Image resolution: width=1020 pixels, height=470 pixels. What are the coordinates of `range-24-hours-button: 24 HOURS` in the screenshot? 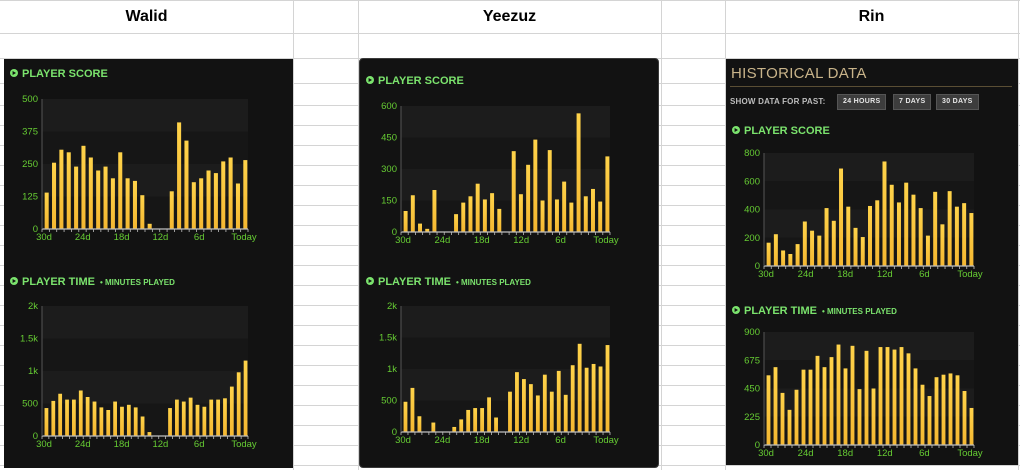 It's located at (862, 102).